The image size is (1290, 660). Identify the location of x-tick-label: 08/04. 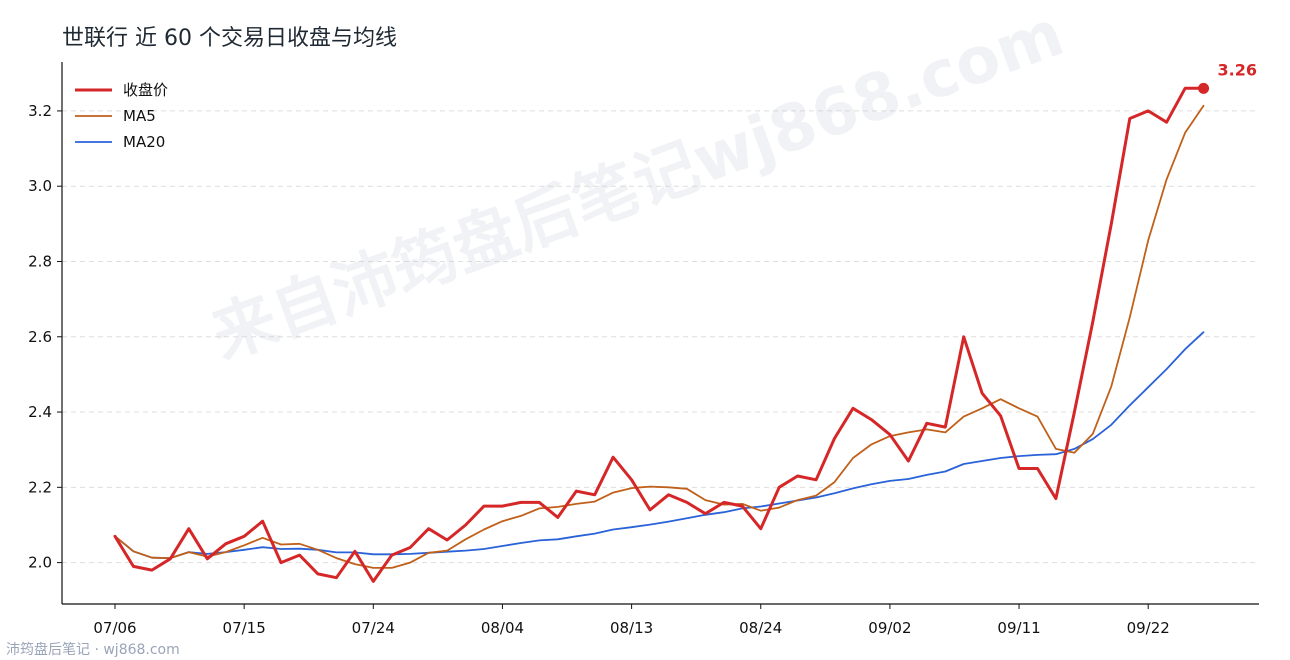
(502, 628).